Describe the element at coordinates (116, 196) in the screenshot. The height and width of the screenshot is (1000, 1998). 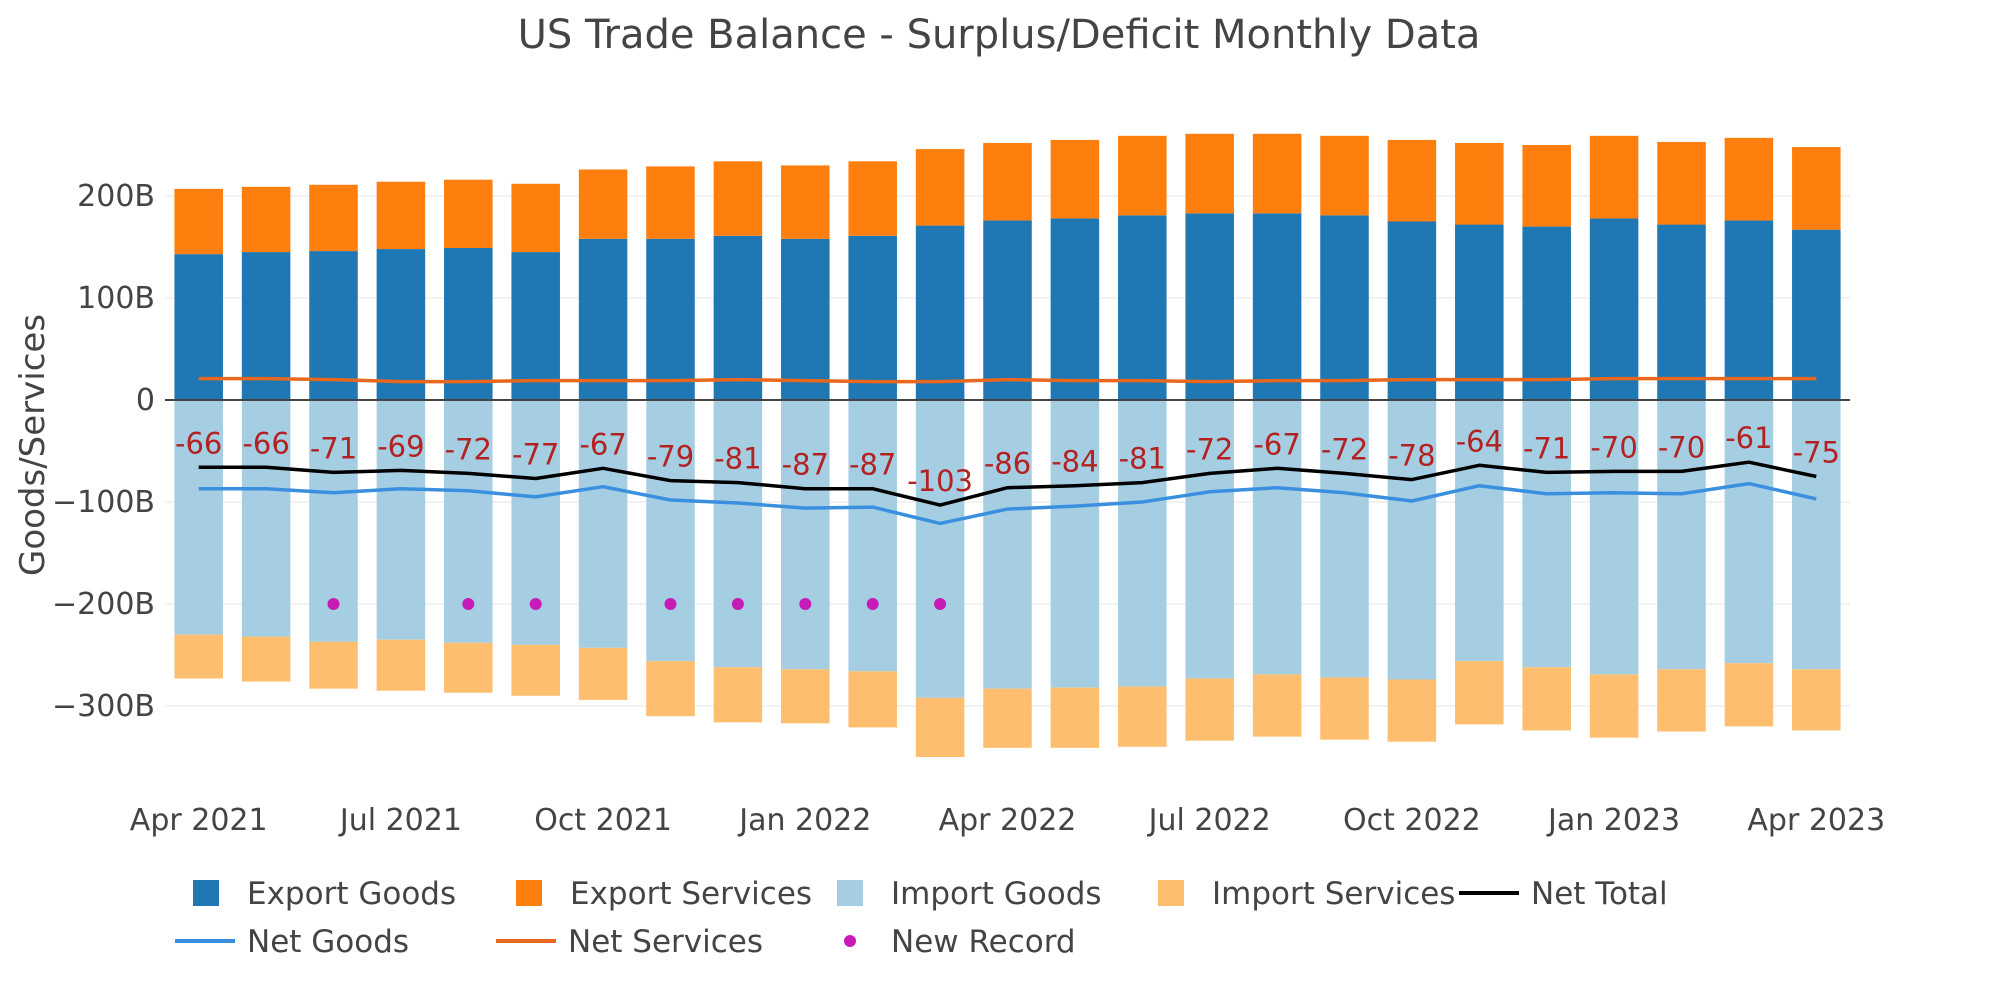
I see `y-tick-label: 200B` at that location.